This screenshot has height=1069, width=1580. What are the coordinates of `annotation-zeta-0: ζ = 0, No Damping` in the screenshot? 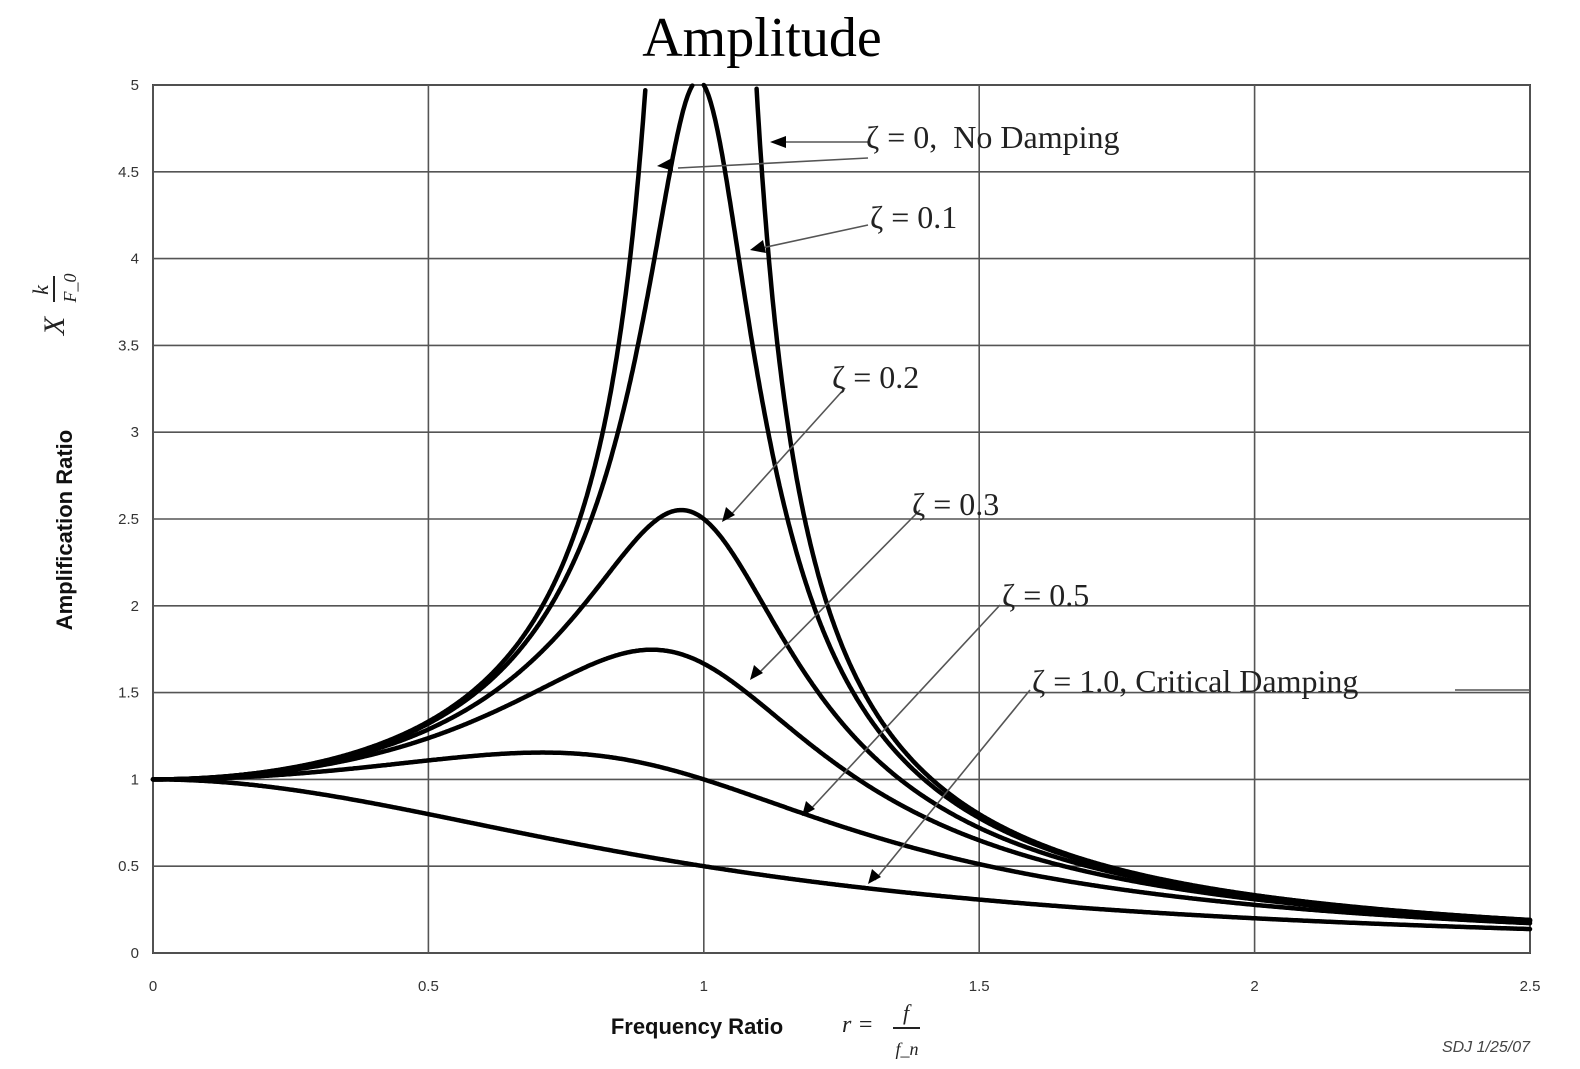 It's located at (993, 137).